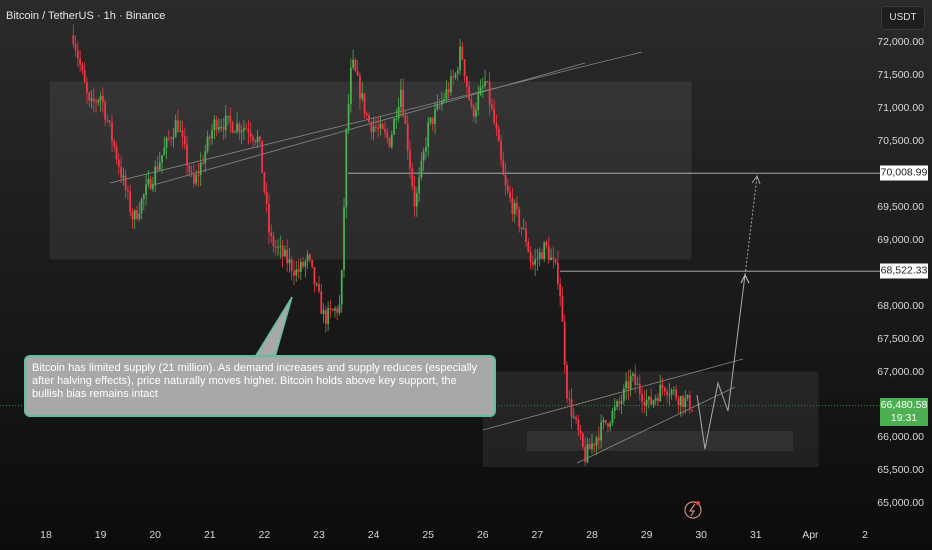 Image resolution: width=932 pixels, height=550 pixels. What do you see at coordinates (900, 206) in the screenshot?
I see `price-tick: 69,500.00` at bounding box center [900, 206].